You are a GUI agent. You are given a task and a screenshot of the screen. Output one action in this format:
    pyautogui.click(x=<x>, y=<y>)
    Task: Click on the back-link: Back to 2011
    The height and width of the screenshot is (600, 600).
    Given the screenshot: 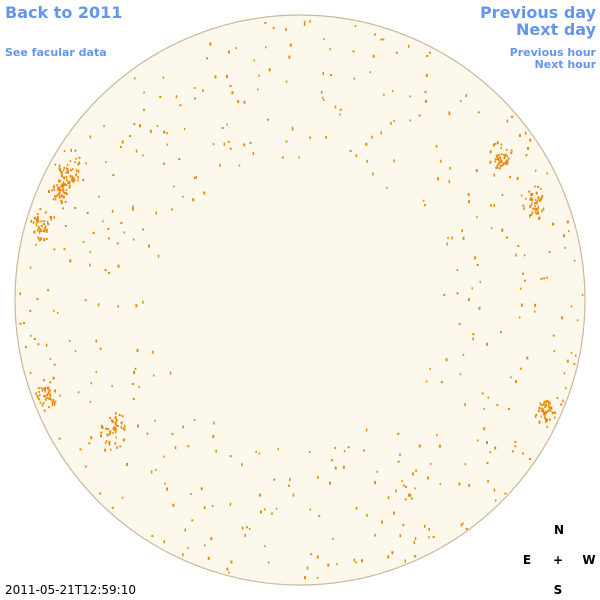 What is the action you would take?
    pyautogui.click(x=63, y=12)
    